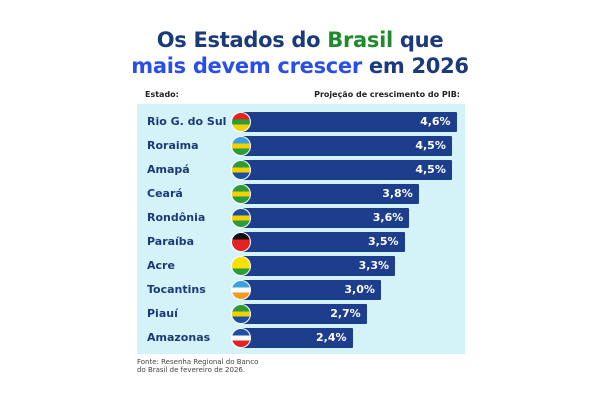 The width and height of the screenshot is (600, 400). I want to click on bar-row: Rio G. do Sul 4,6%, so click(301, 122).